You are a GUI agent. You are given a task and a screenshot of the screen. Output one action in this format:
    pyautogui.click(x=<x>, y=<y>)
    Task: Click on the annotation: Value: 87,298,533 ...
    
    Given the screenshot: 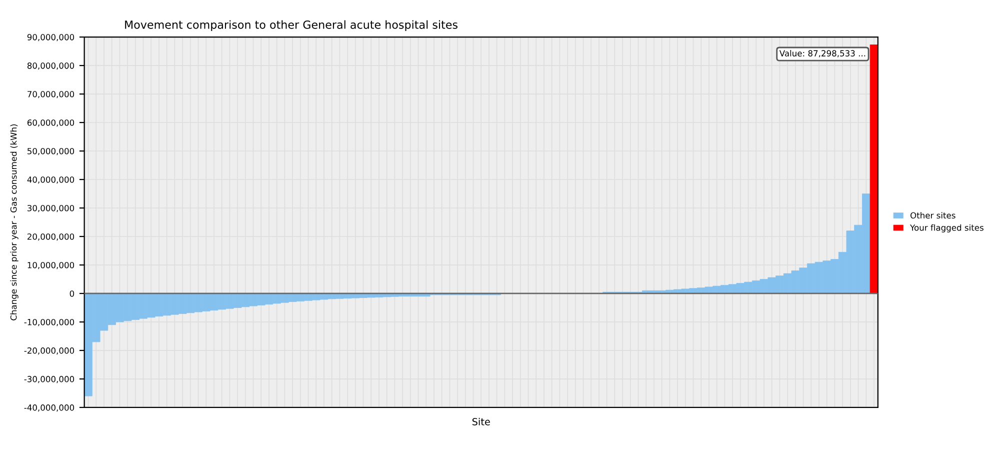 What is the action you would take?
    pyautogui.click(x=822, y=54)
    